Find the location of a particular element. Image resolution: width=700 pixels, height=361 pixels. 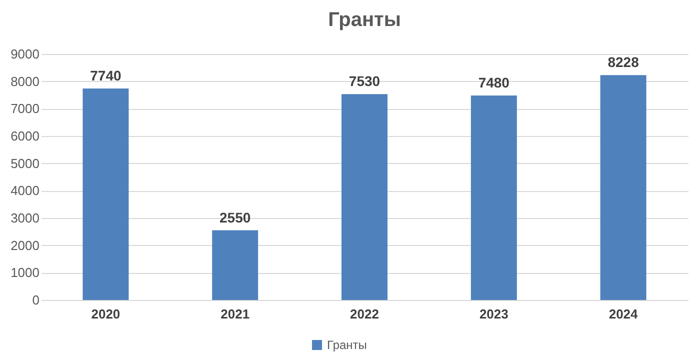

x-tick-label: 2021 is located at coordinates (235, 314).